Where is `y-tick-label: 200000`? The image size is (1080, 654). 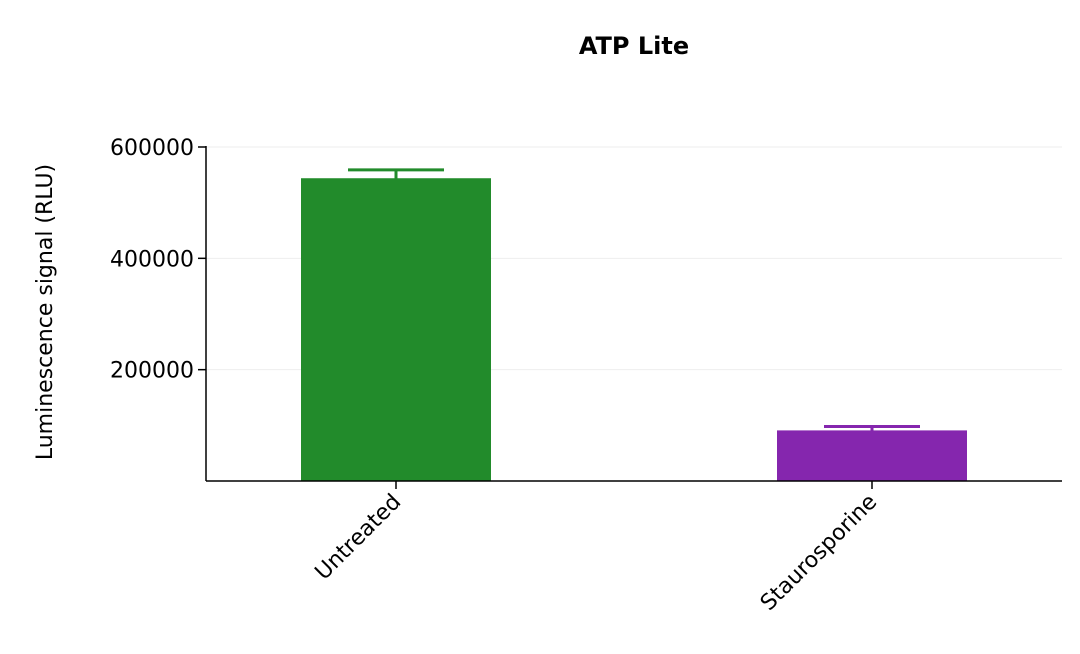 y-tick-label: 200000 is located at coordinates (152, 371).